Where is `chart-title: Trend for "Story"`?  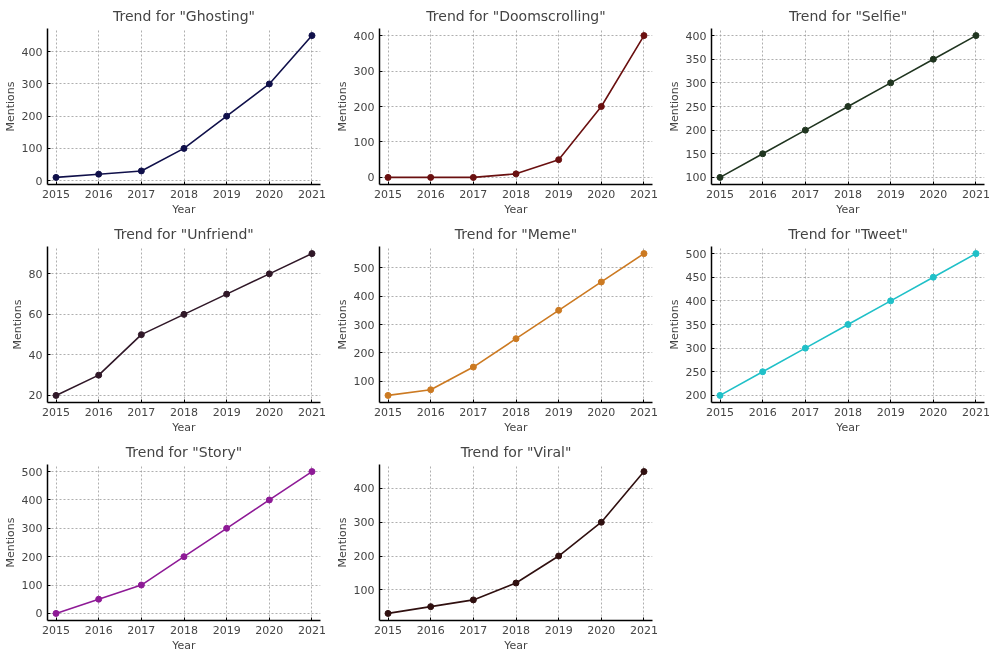 chart-title: Trend for "Story" is located at coordinates (183, 451).